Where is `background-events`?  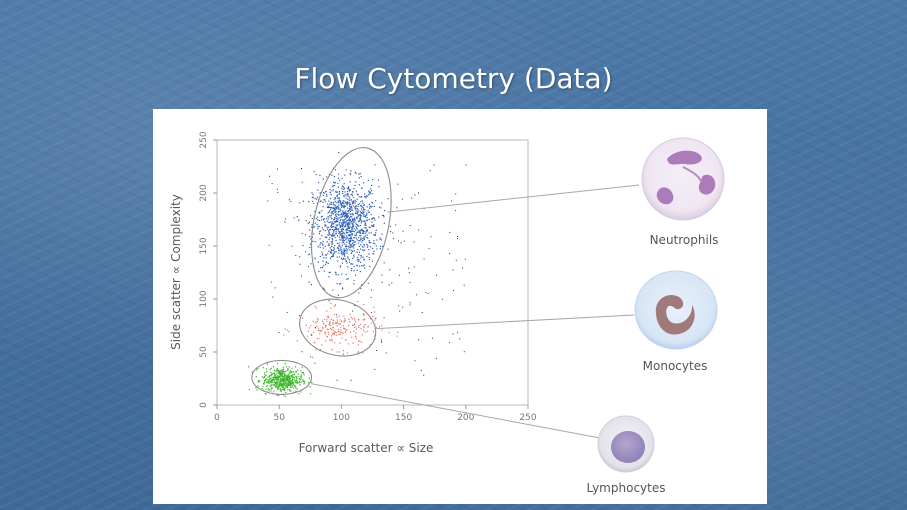 background-events is located at coordinates (367, 272).